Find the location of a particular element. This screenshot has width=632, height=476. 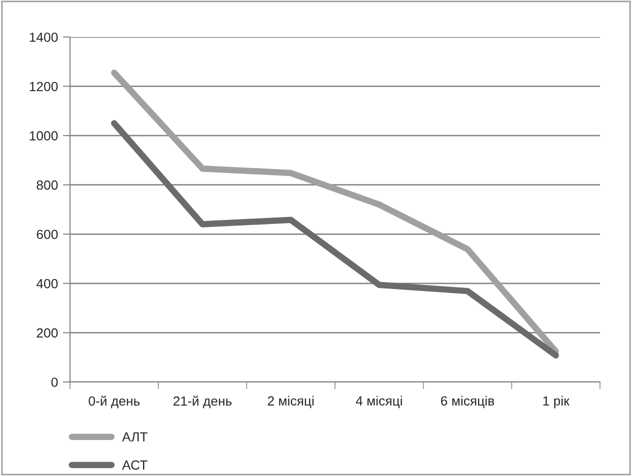

x-tick-label: 6 місяців is located at coordinates (467, 402).